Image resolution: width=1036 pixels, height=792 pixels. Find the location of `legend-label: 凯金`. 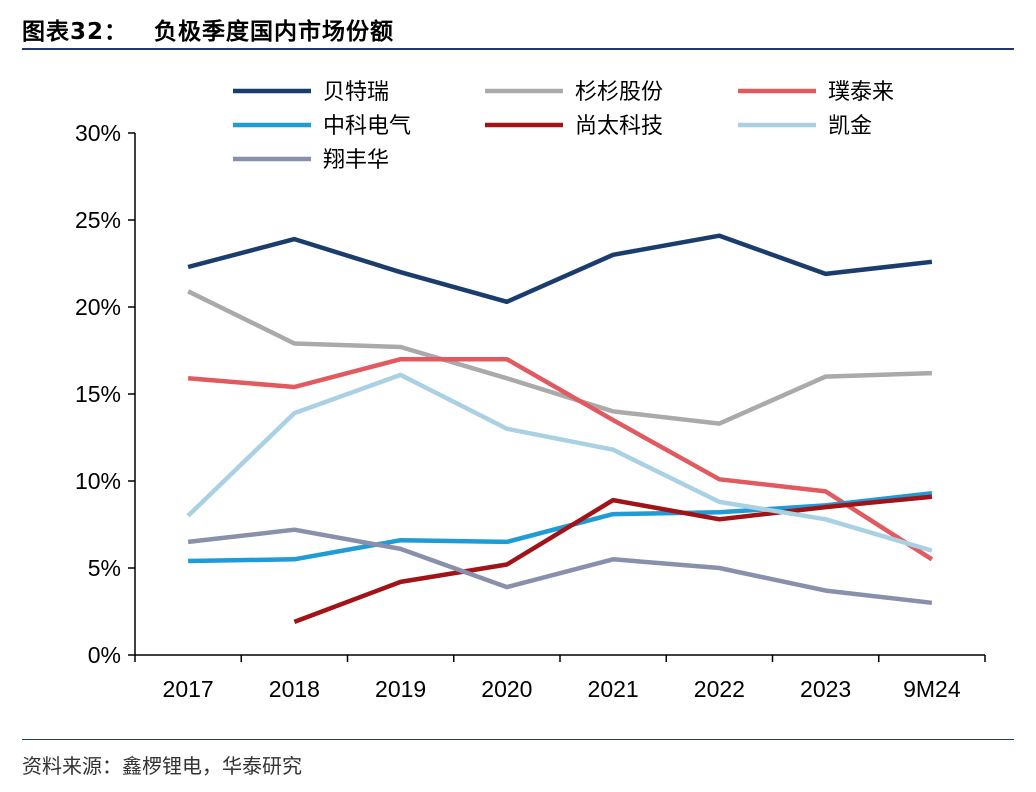

legend-label: 凯金 is located at coordinates (850, 126).